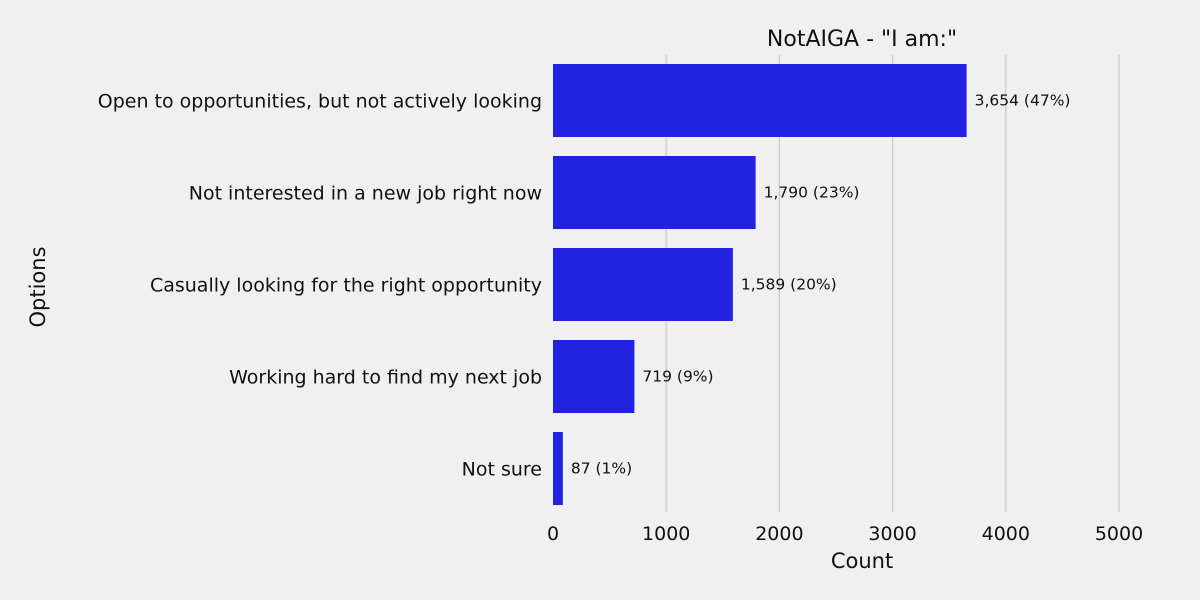  What do you see at coordinates (862, 39) in the screenshot?
I see `chart-title: NotAIGA - "I am:"` at bounding box center [862, 39].